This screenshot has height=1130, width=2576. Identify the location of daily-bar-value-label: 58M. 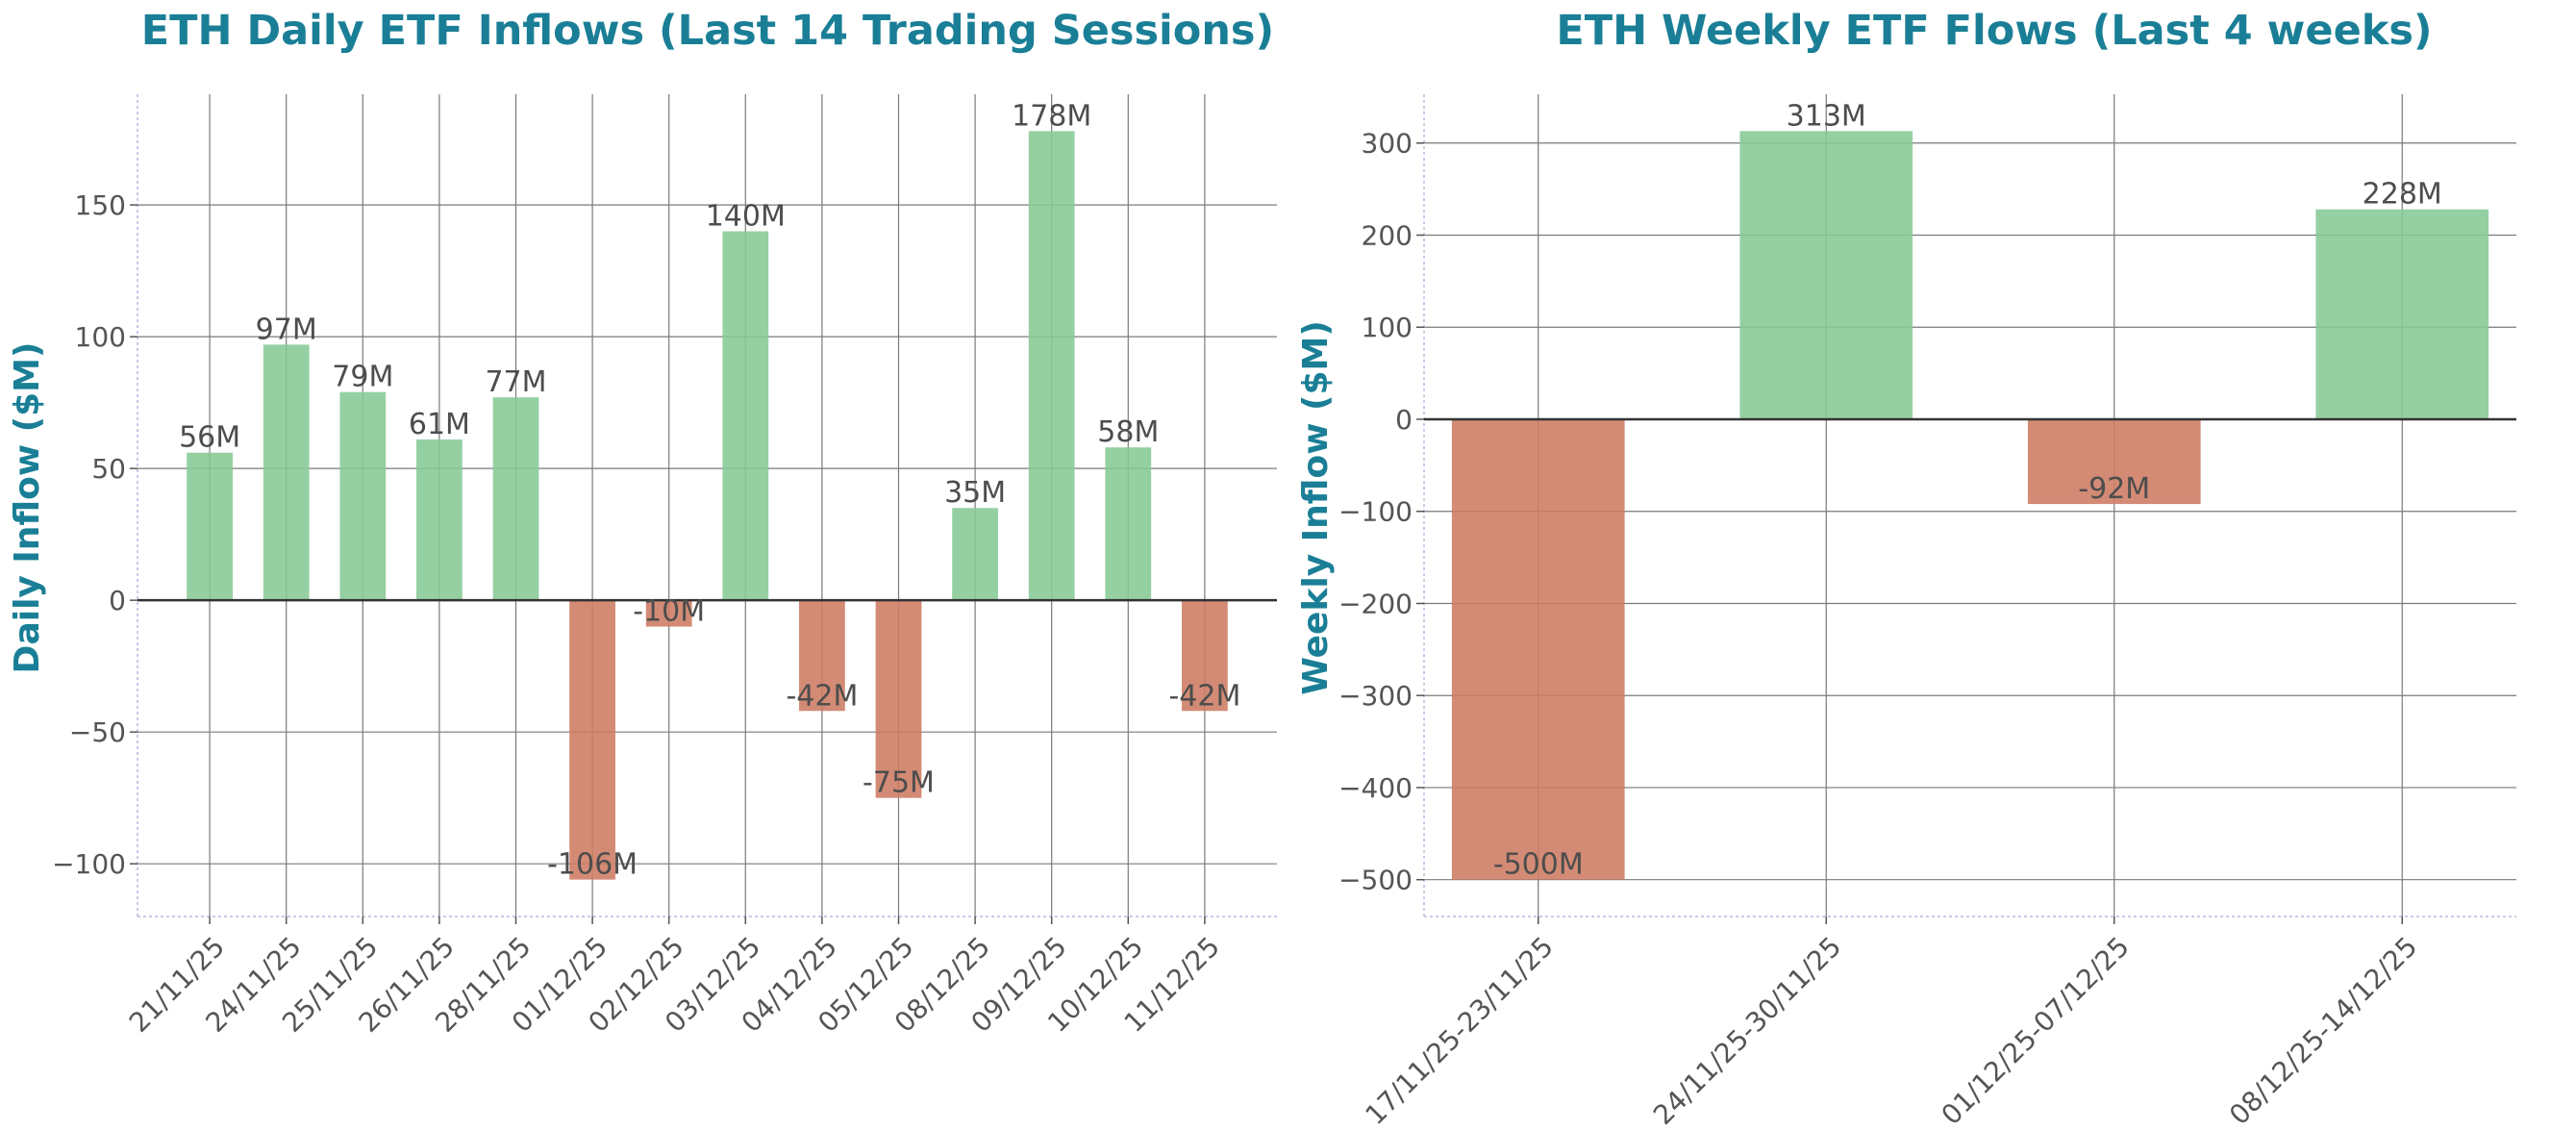
(1128, 432).